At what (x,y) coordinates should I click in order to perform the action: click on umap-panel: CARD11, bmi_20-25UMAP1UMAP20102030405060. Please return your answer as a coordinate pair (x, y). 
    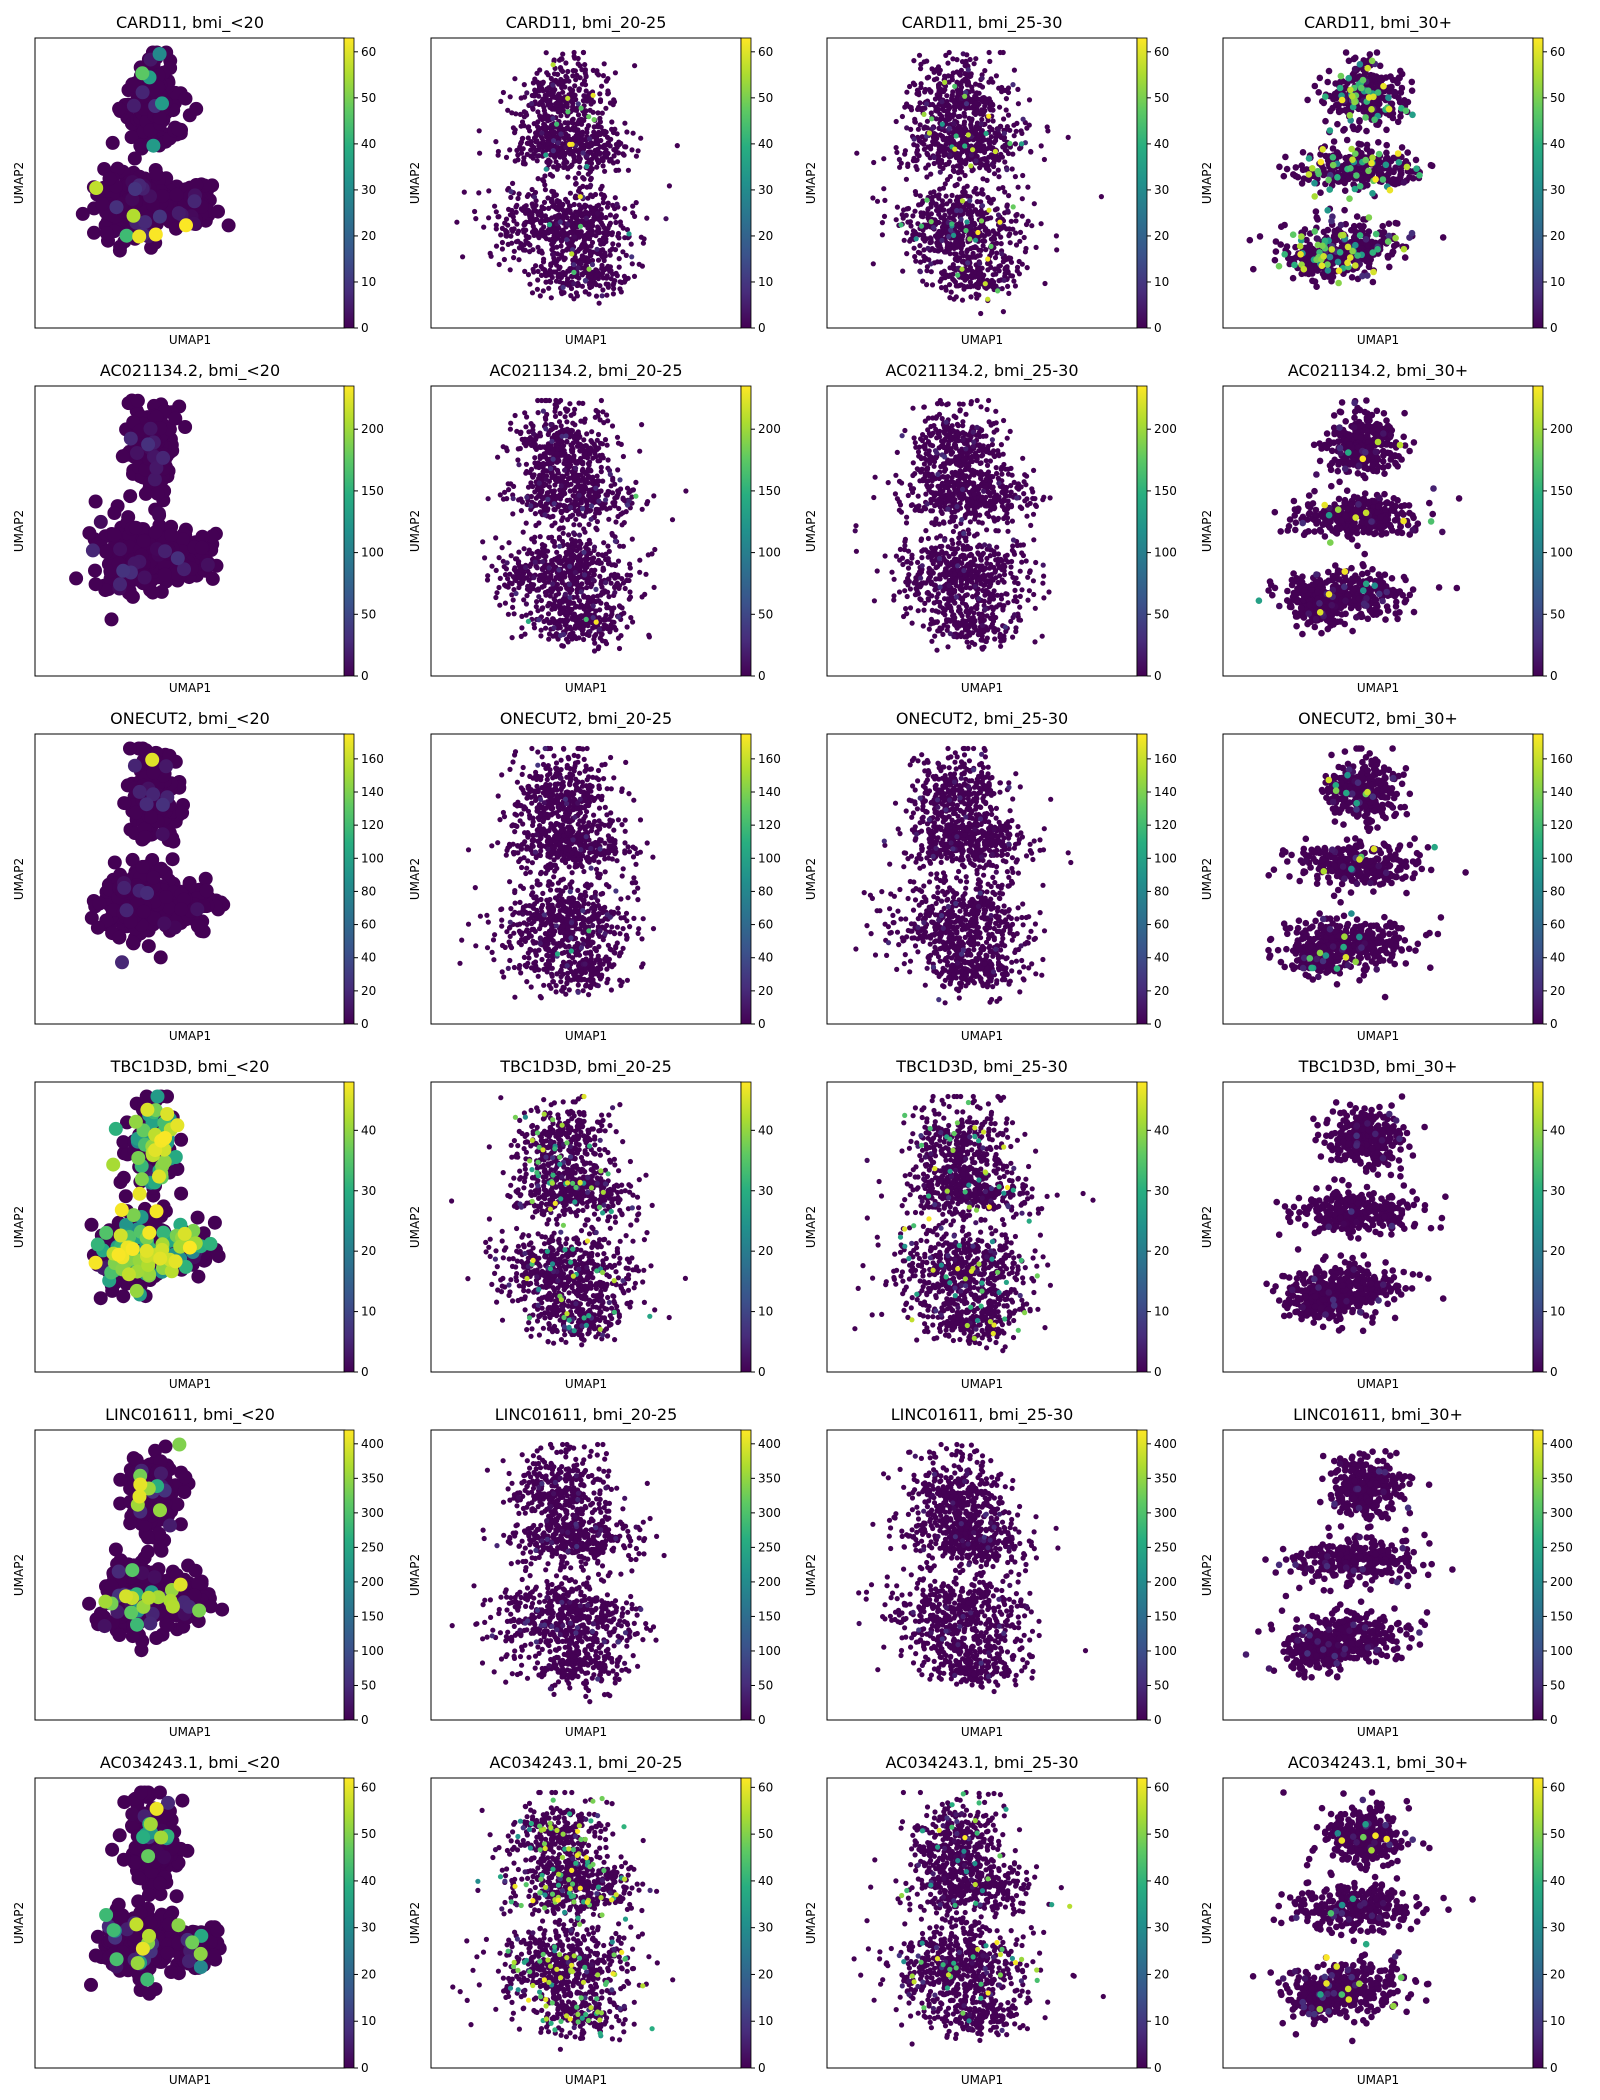
    Looking at the image, I should click on (590, 180).